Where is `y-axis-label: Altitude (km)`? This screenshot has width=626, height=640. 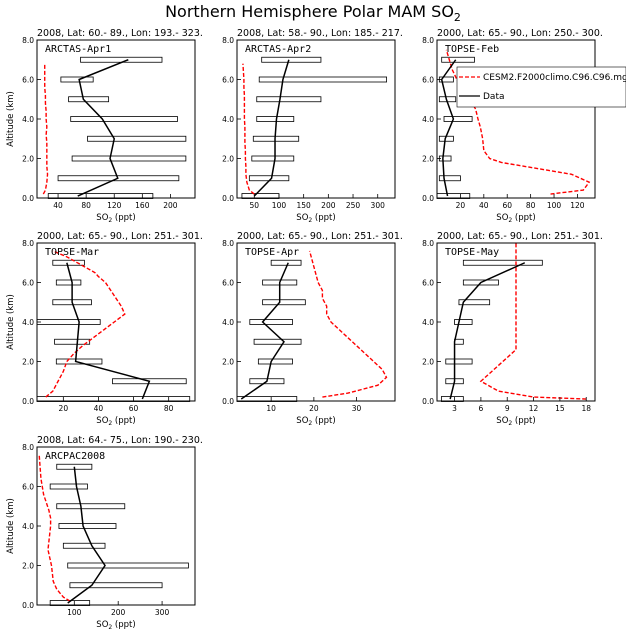
y-axis-label: Altitude (km) is located at coordinates (11, 322).